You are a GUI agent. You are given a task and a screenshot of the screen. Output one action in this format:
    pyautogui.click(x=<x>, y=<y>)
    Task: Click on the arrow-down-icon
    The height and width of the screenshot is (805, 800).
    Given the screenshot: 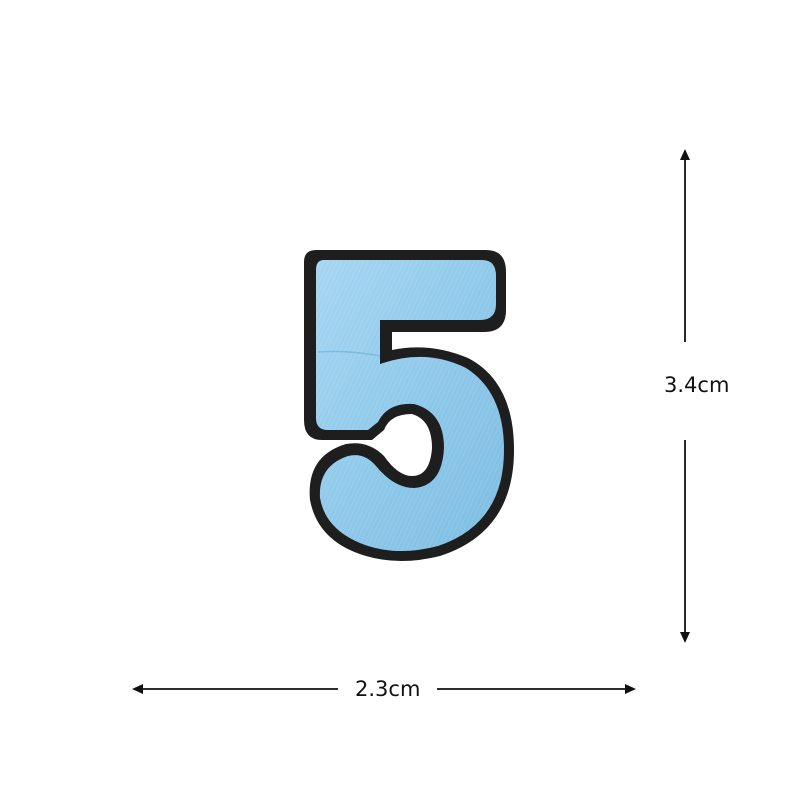 What is the action you would take?
    pyautogui.click(x=685, y=637)
    